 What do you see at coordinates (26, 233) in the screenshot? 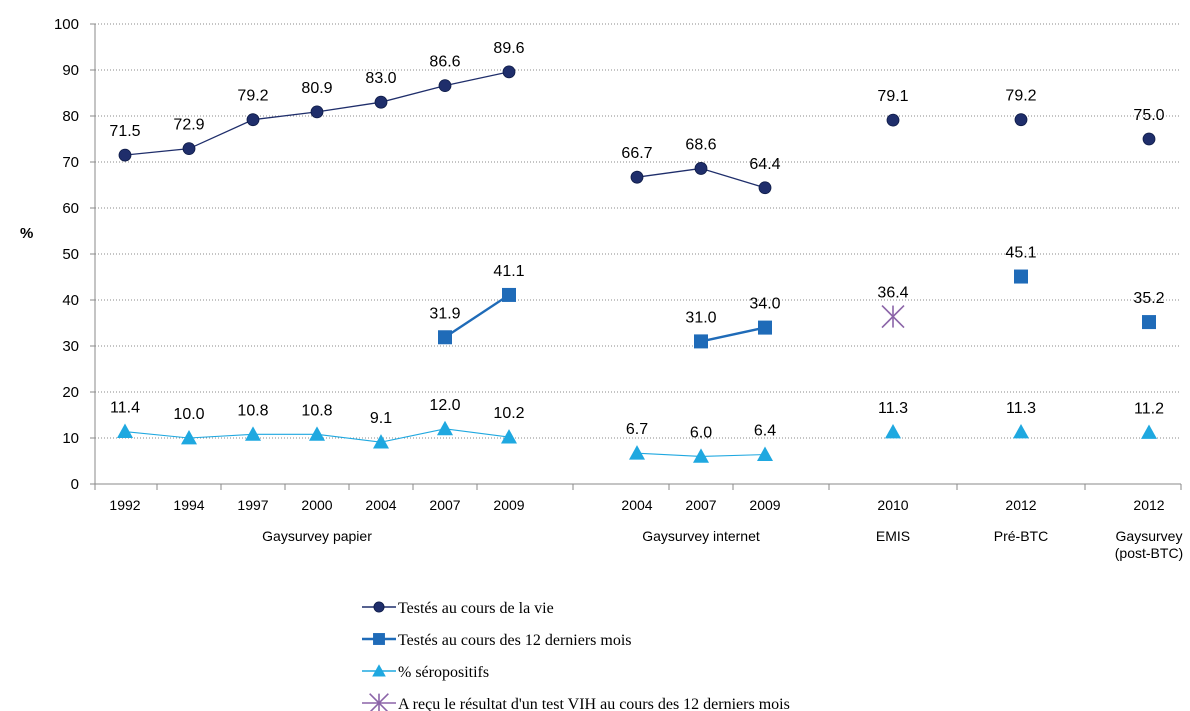
I see `y-axis-title: %` at bounding box center [26, 233].